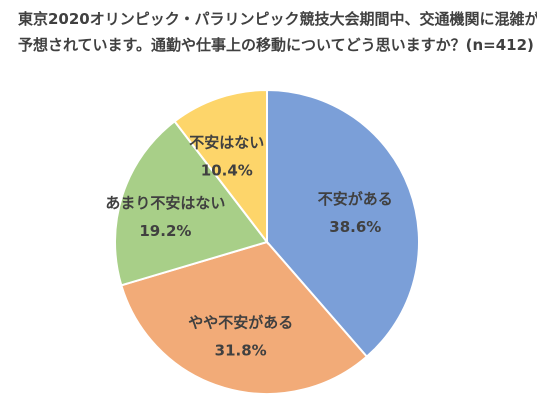 This screenshot has width=537, height=406. Describe the element at coordinates (165, 231) in the screenshot. I see `label-not-very-anxious-value: 19.2%` at that location.